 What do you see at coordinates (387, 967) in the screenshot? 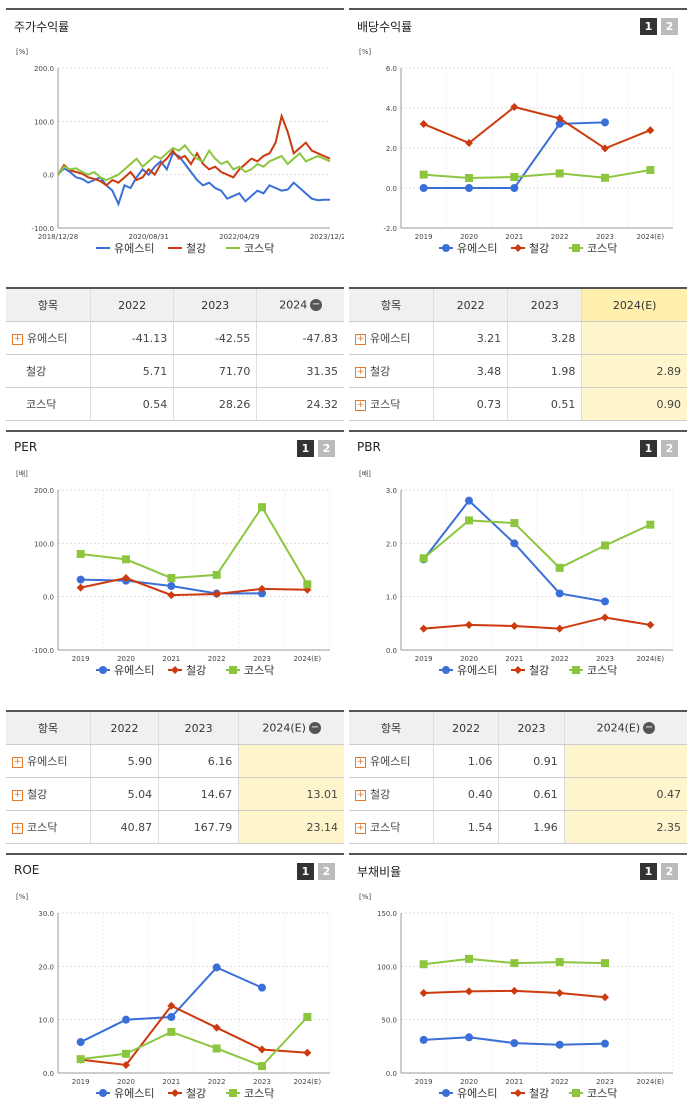
I see `y-tick-label: 100.0` at bounding box center [387, 967].